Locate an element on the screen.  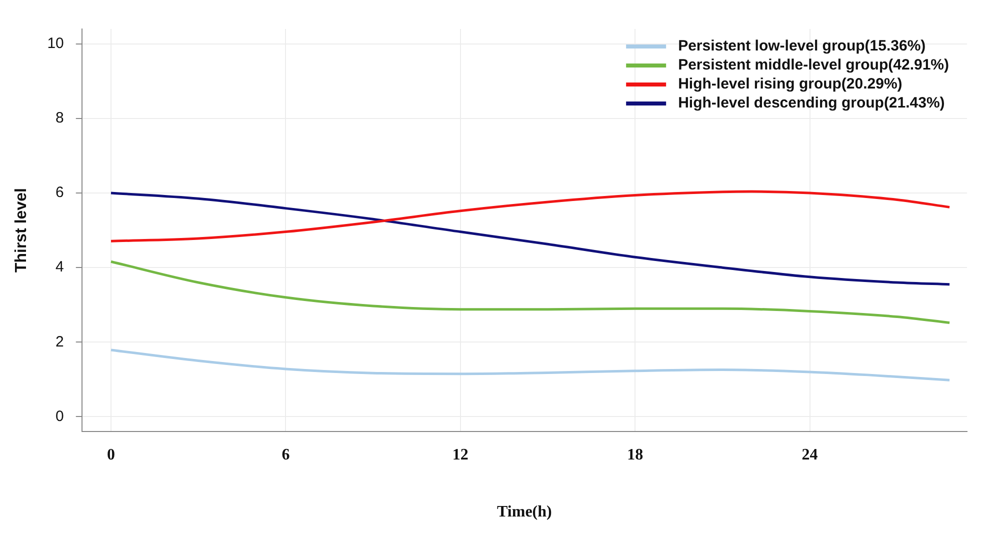
legend-label: High-level rising group(20.29%) is located at coordinates (790, 84).